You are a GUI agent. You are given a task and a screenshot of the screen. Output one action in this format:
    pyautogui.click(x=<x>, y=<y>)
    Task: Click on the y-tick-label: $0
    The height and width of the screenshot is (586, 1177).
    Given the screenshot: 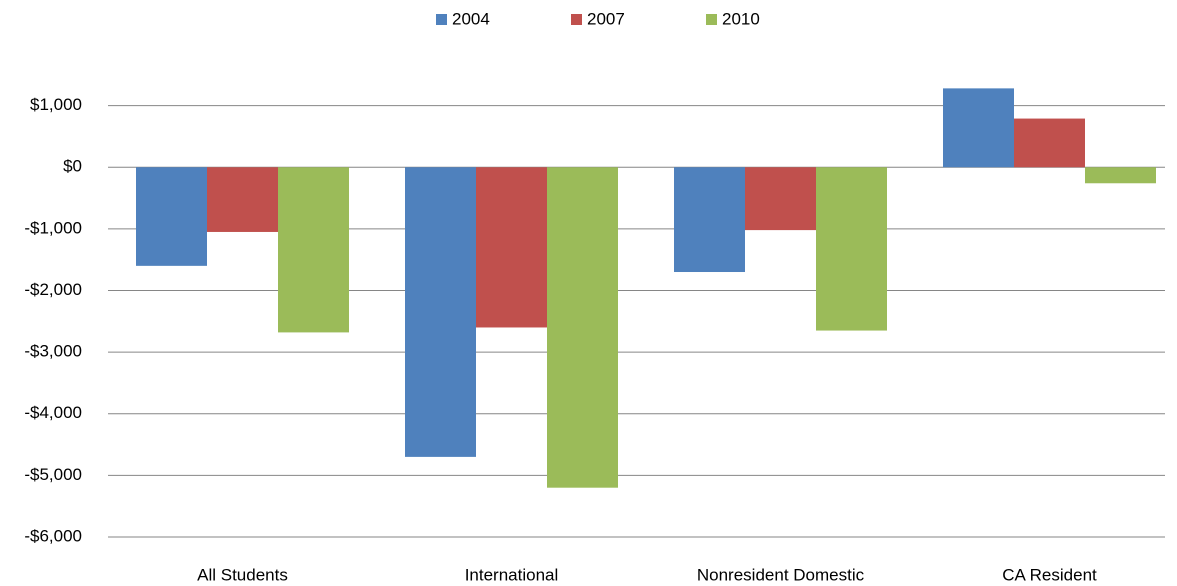 What is the action you would take?
    pyautogui.click(x=72, y=166)
    